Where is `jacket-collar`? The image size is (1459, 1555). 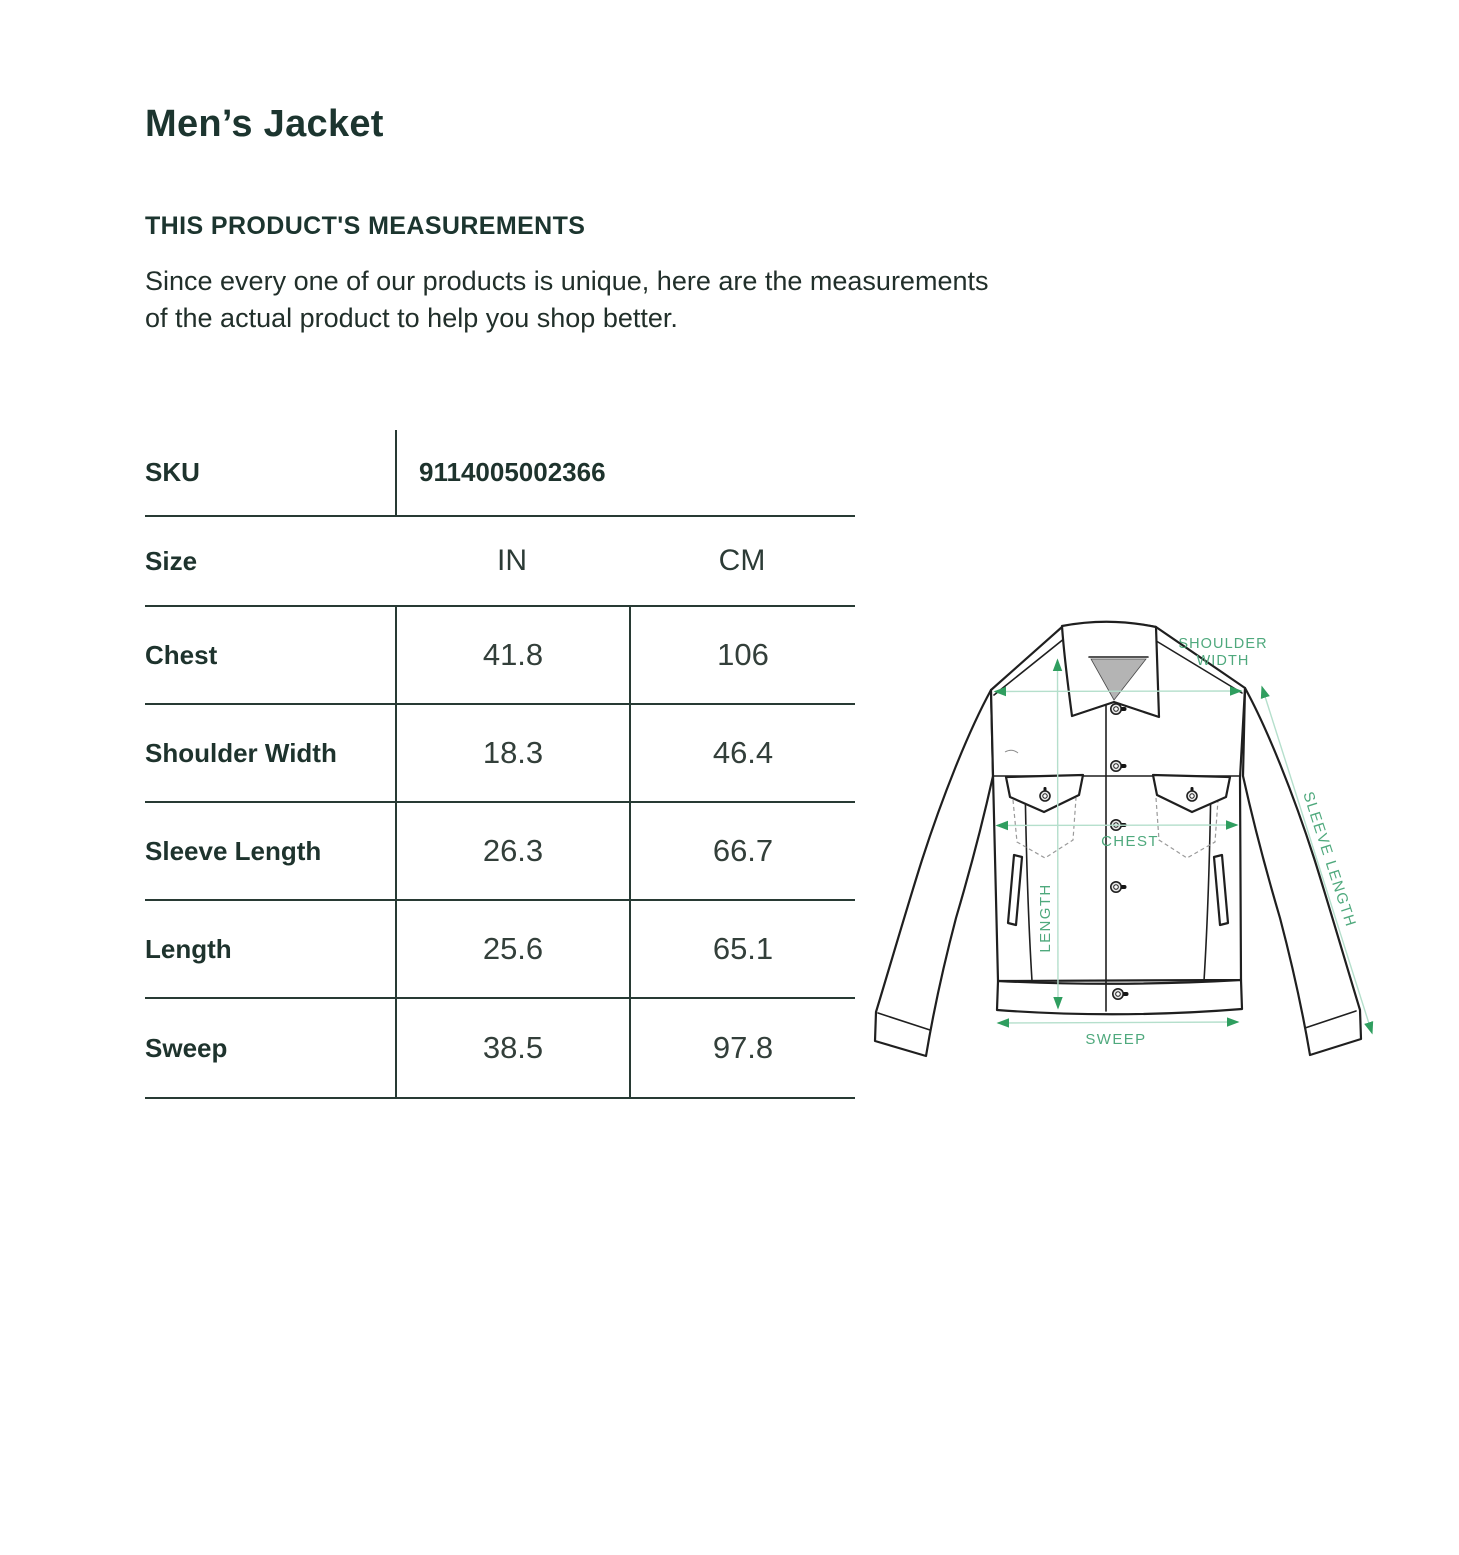
jacket-collar is located at coordinates (1110, 669).